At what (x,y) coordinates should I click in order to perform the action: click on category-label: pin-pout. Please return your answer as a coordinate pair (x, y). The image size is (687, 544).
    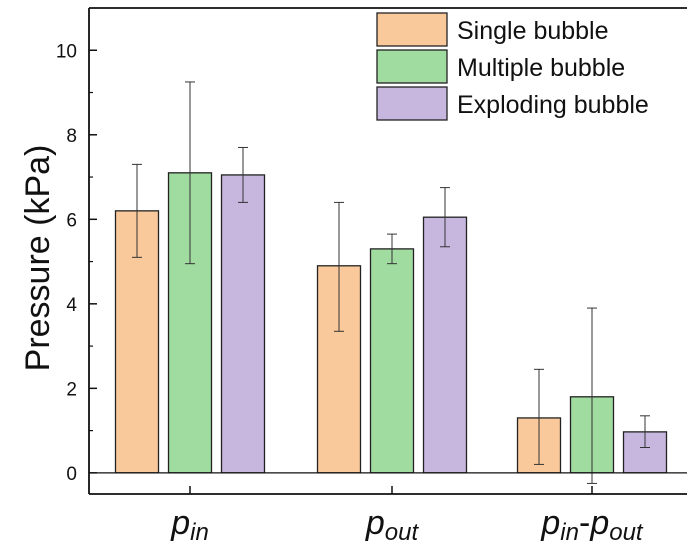
    Looking at the image, I should click on (592, 524).